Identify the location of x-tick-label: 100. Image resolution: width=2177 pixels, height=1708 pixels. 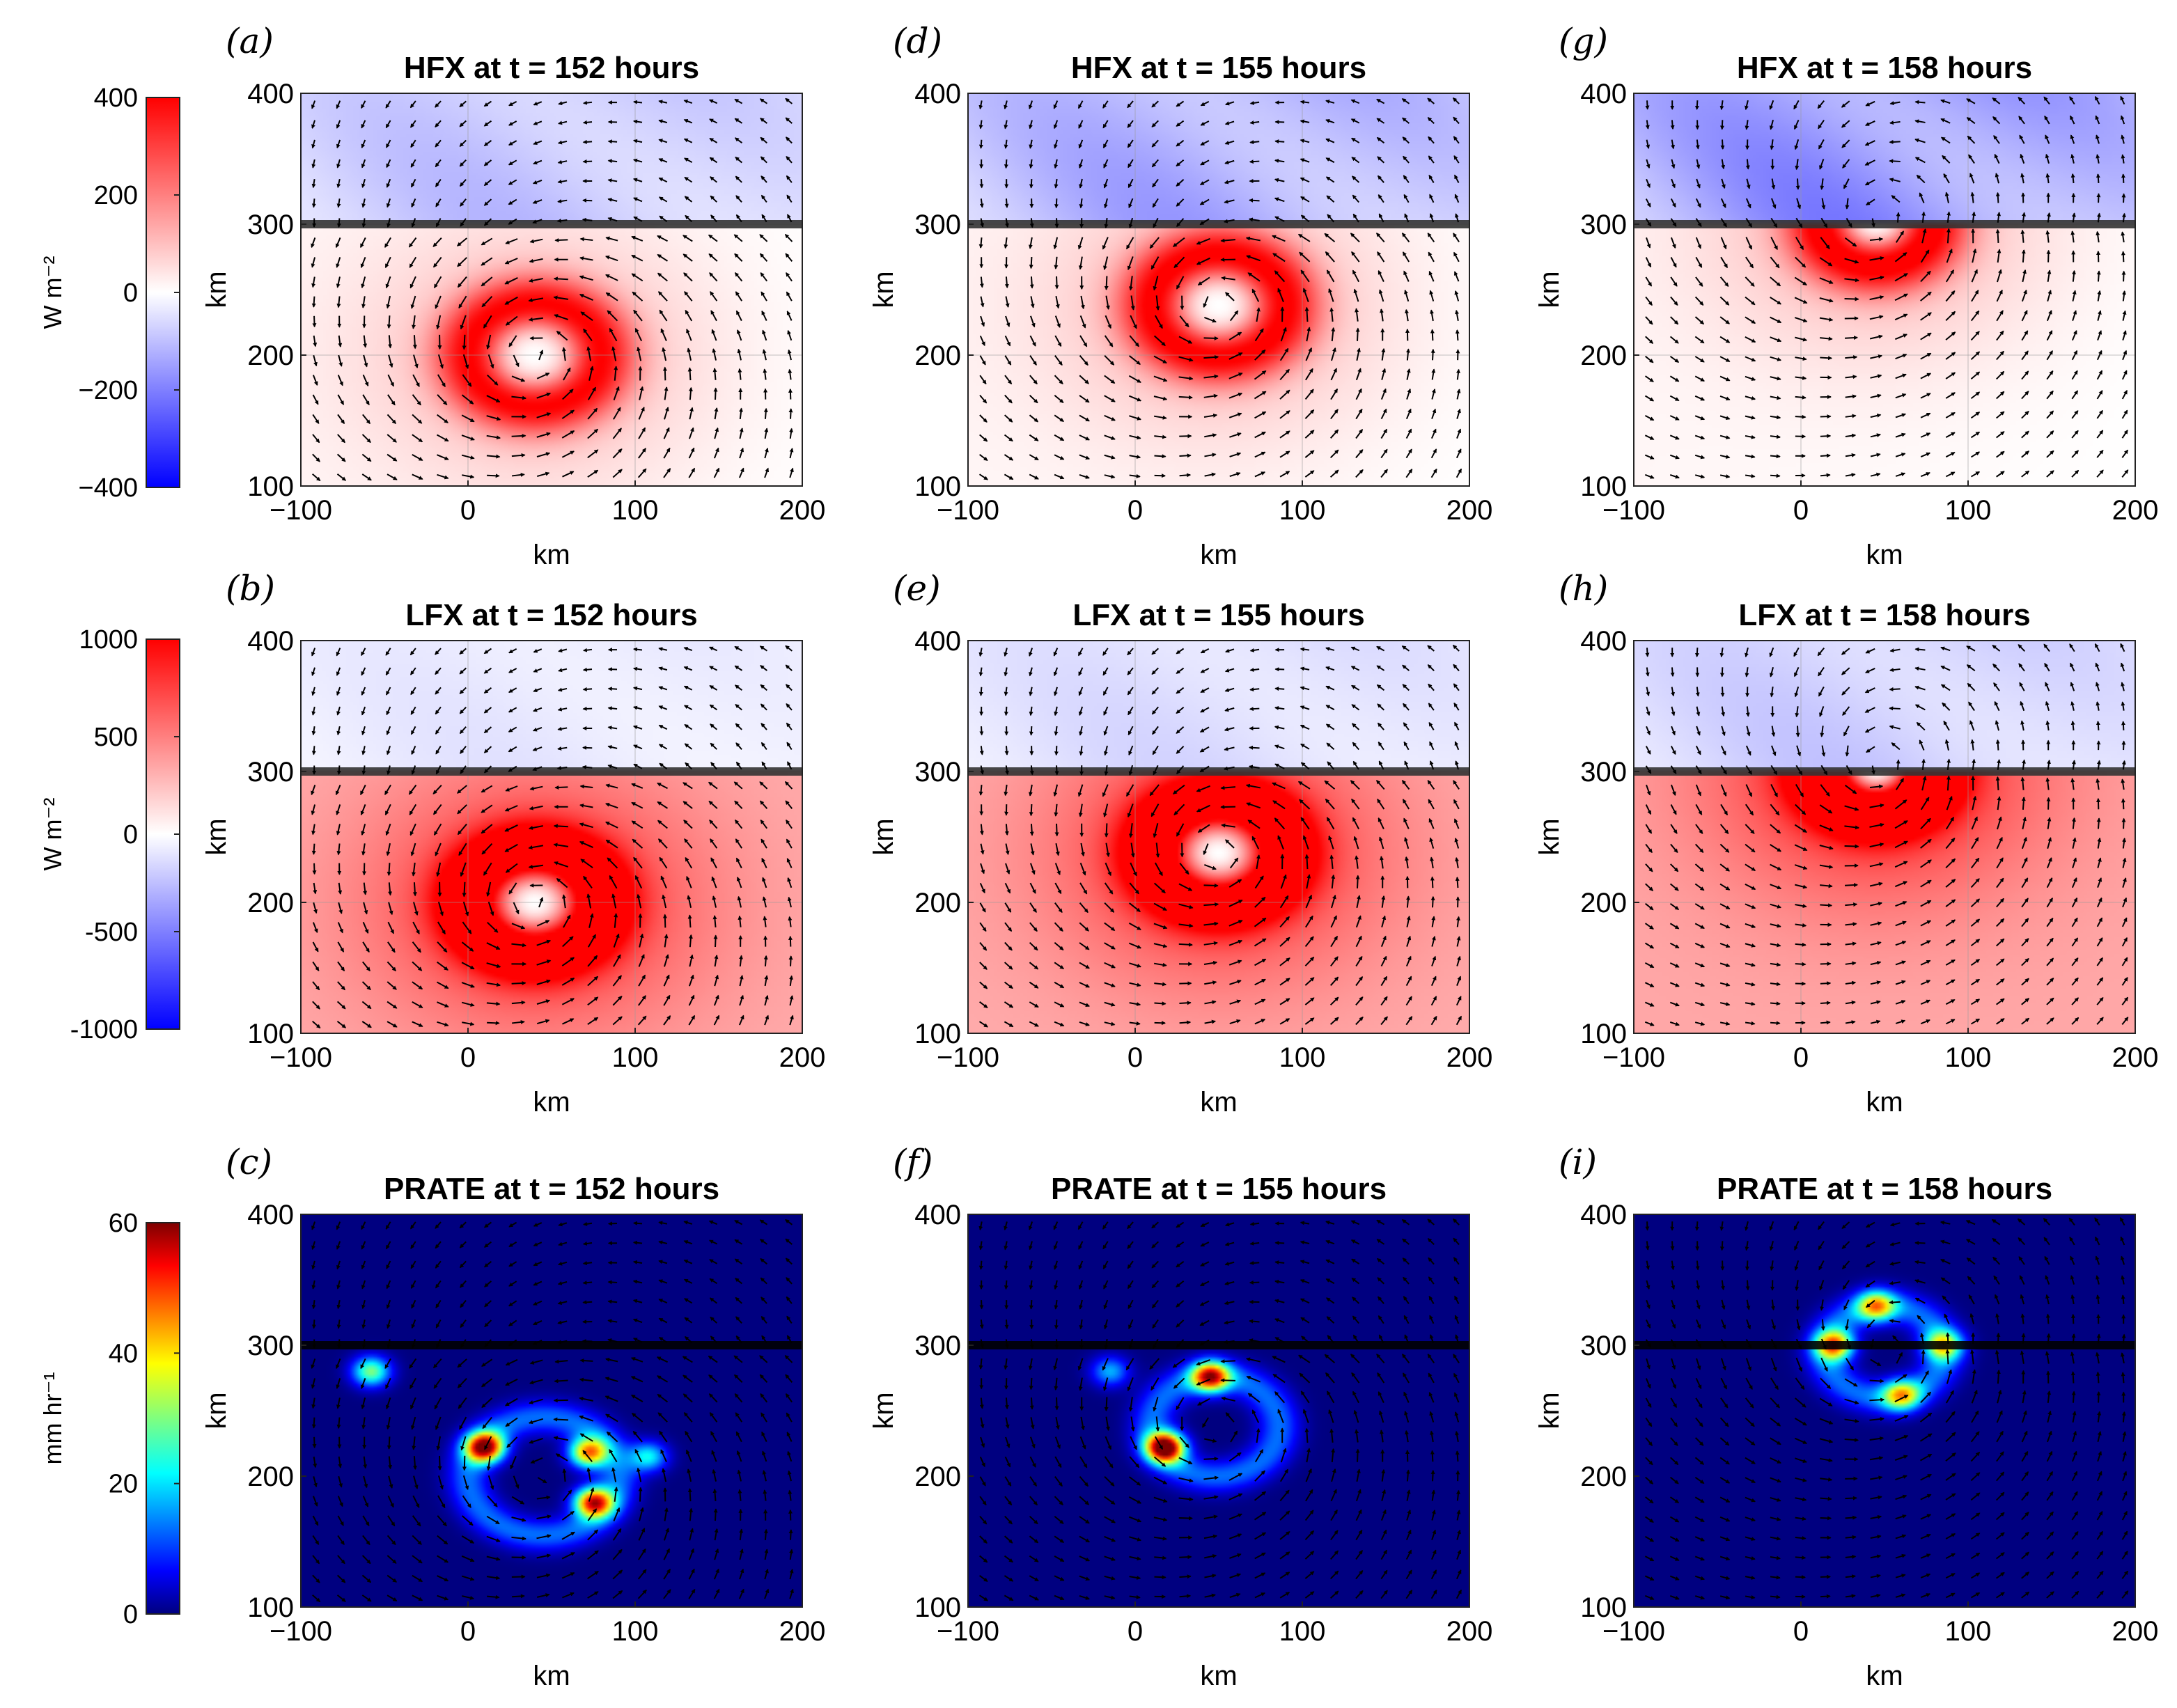
(1968, 1631).